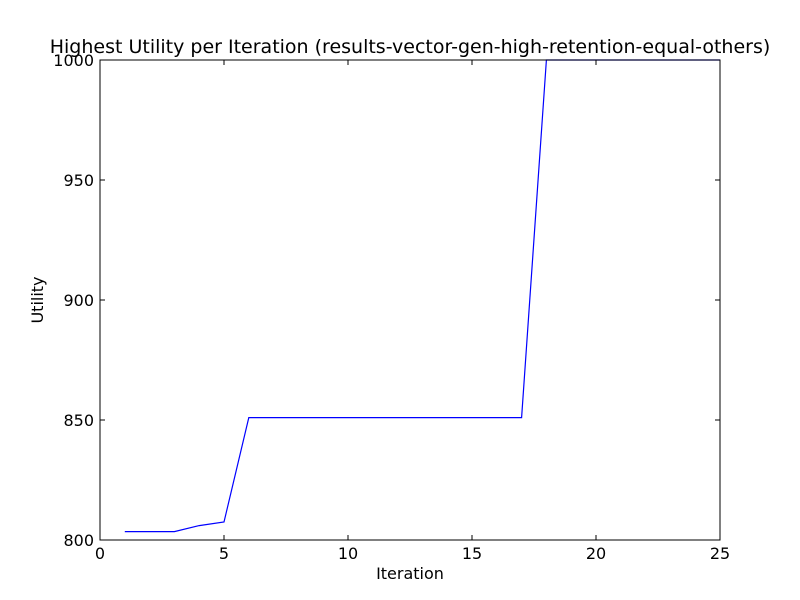 The image size is (800, 600). I want to click on x-tick-label: 20, so click(596, 553).